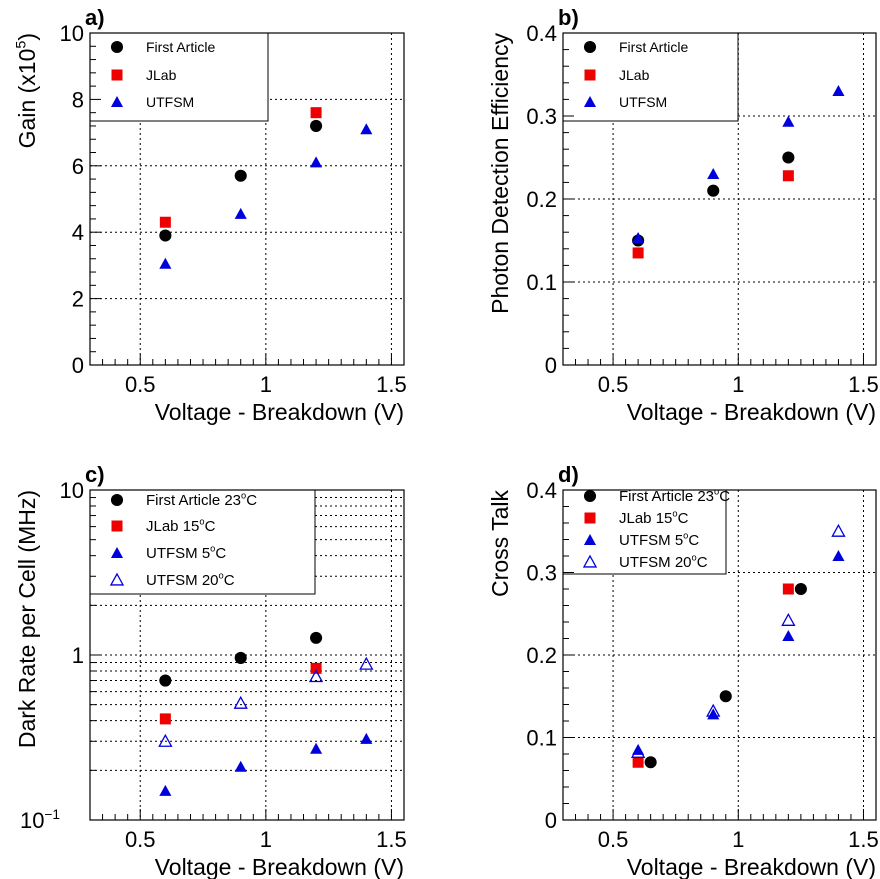 The height and width of the screenshot is (879, 880). Describe the element at coordinates (78, 99) in the screenshot. I see `y-tick-label: 8` at that location.